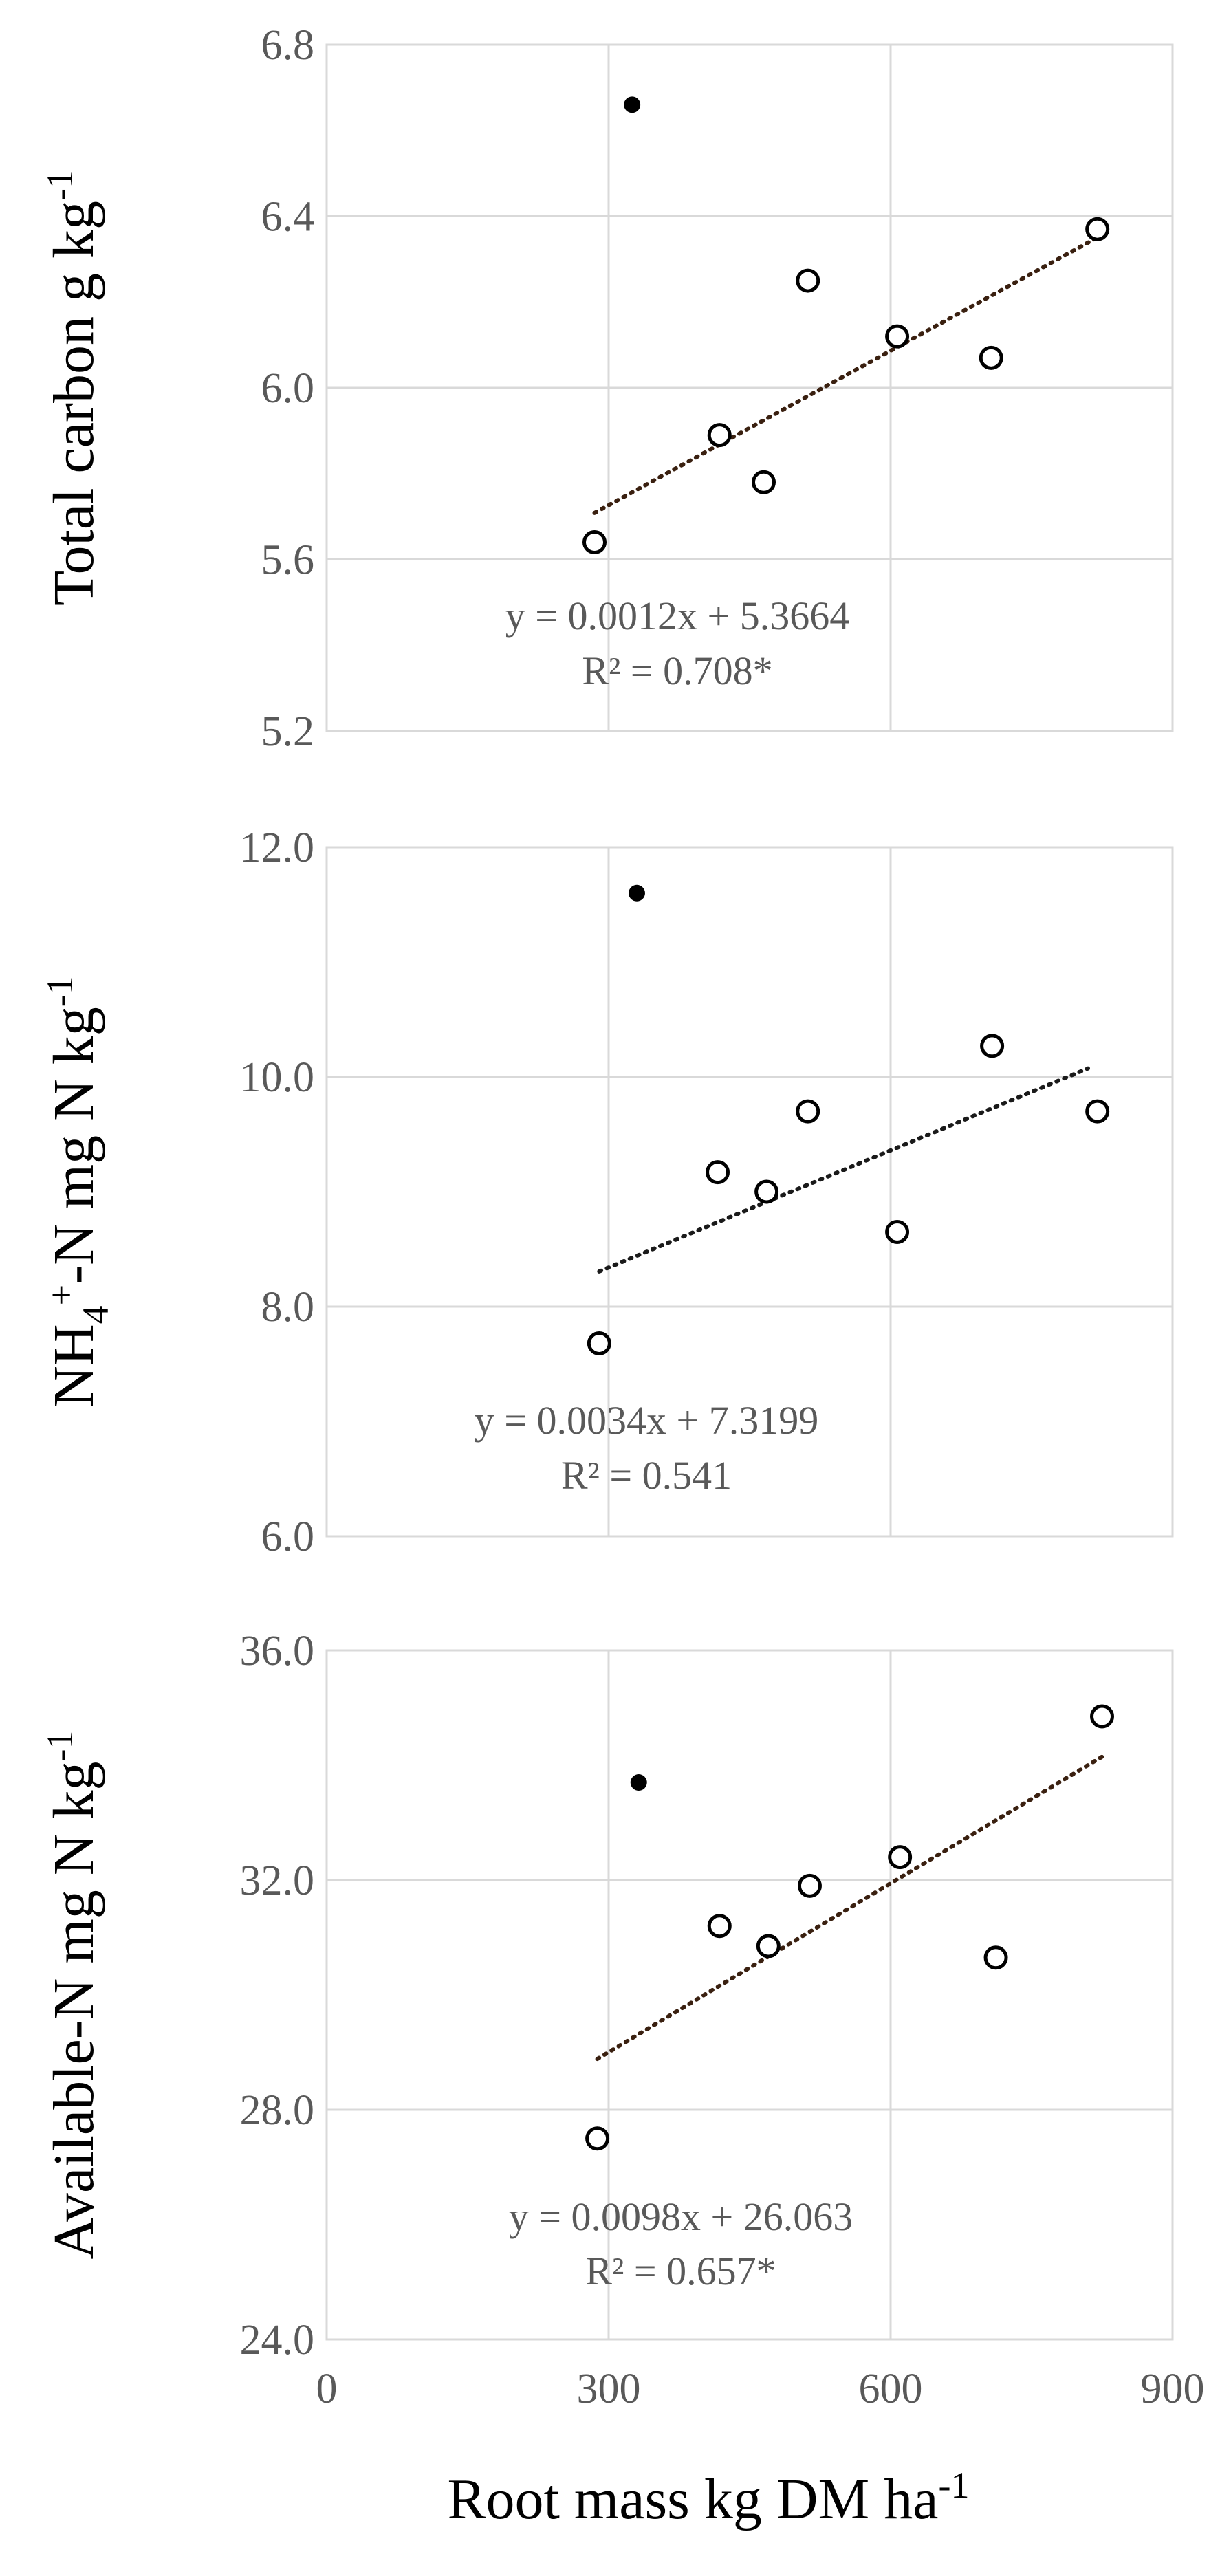 This screenshot has height=2576, width=1231. Describe the element at coordinates (74, 403) in the screenshot. I see `y-axis-title-main: Total carbon g kg` at that location.